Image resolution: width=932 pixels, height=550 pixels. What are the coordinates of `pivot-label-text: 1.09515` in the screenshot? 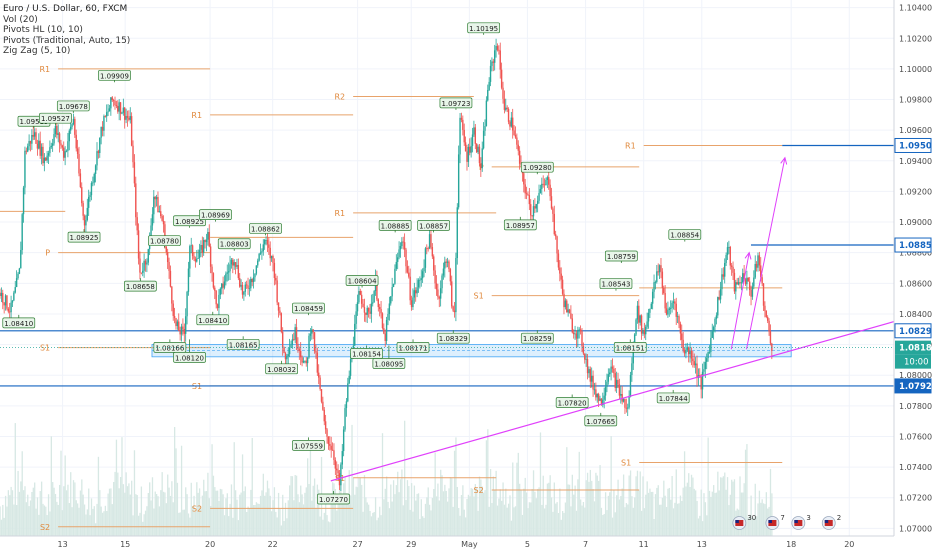 It's located at (33, 122).